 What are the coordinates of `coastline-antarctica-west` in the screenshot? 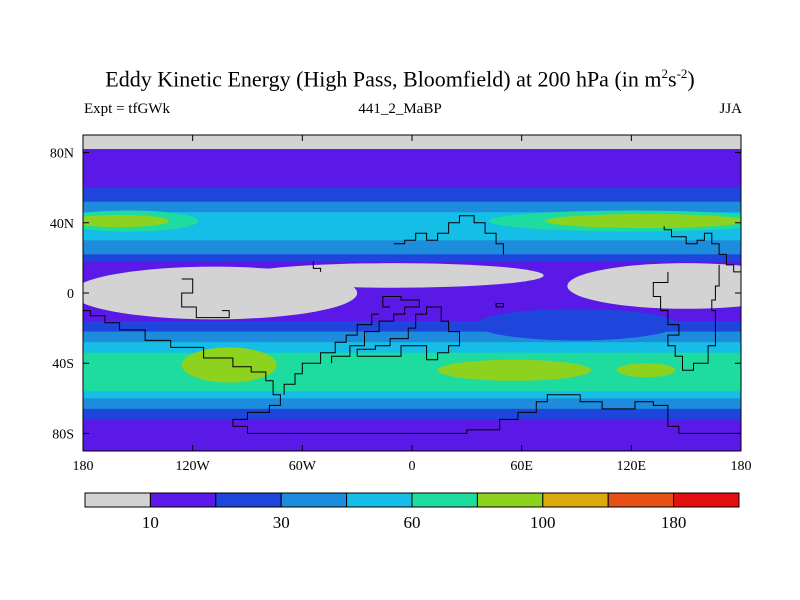 It's located at (331, 354).